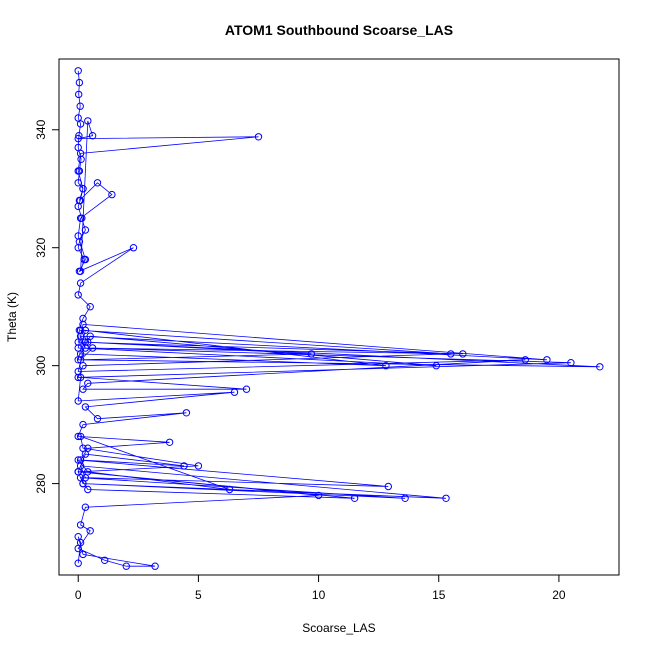  What do you see at coordinates (198, 595) in the screenshot?
I see `x-tick-label: 5` at bounding box center [198, 595].